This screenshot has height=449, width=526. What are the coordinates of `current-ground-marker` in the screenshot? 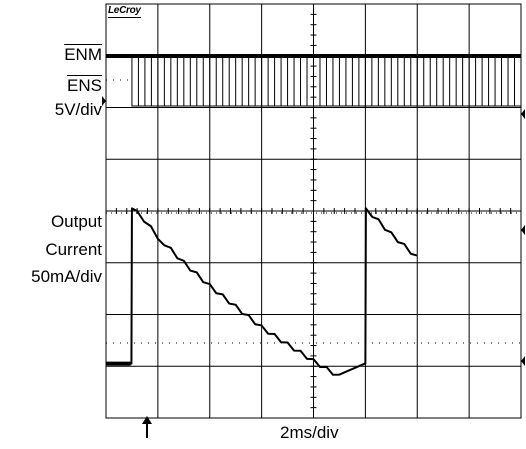 It's located at (523, 230).